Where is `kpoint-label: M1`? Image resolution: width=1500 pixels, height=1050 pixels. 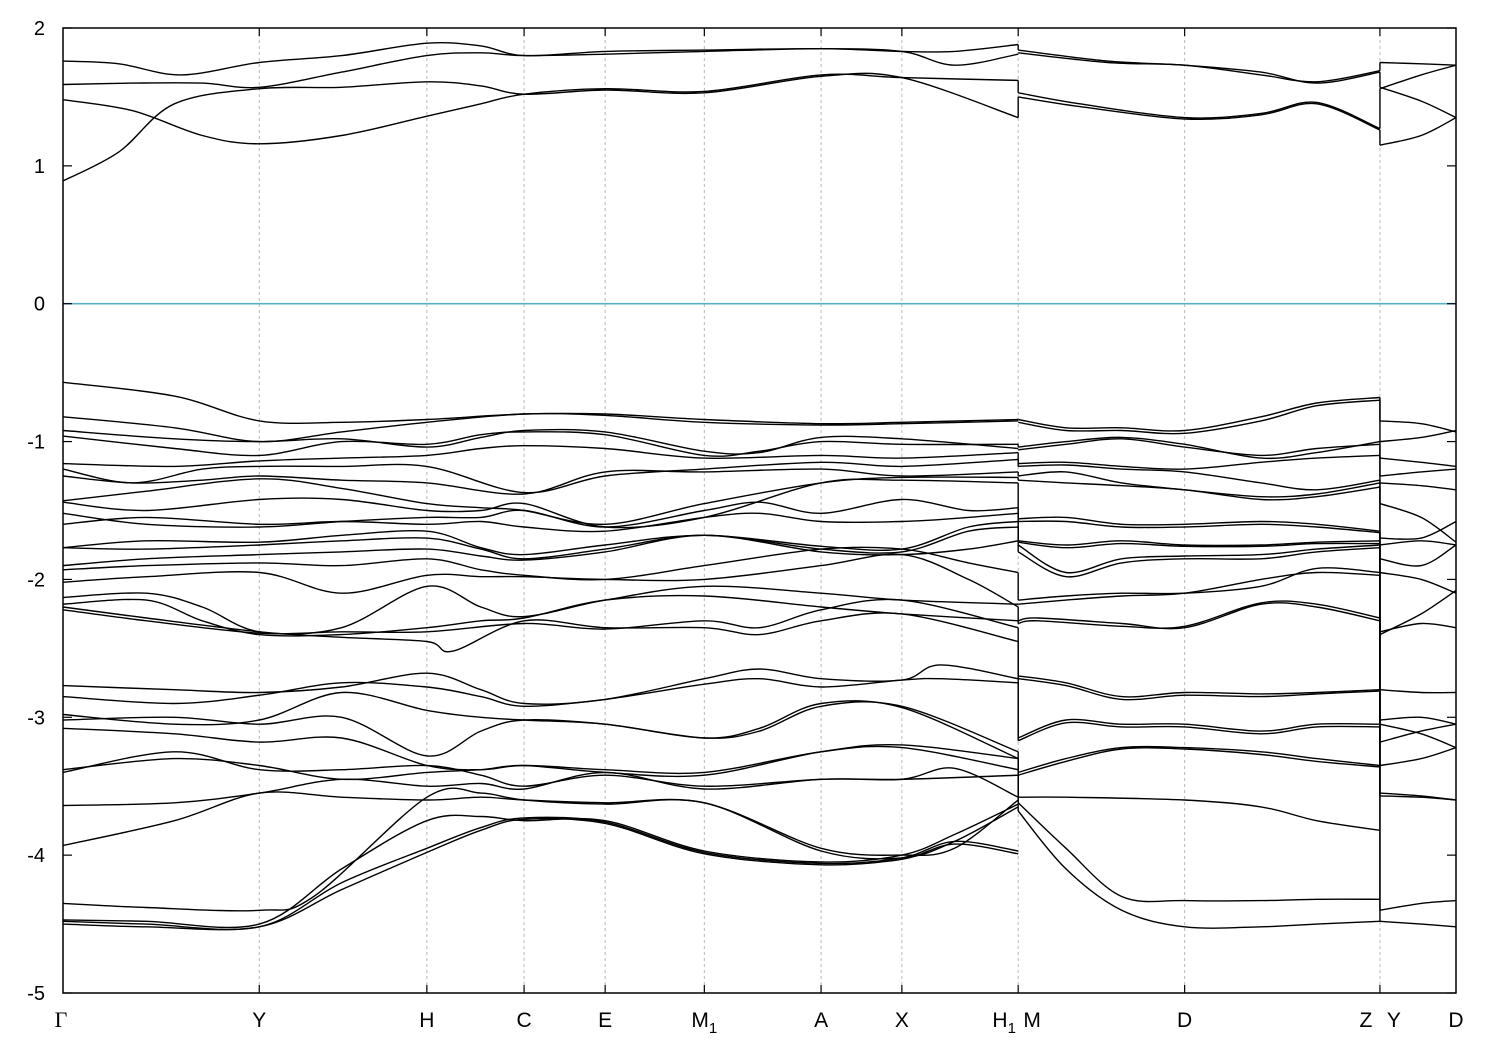 kpoint-label: M1 is located at coordinates (704, 1023).